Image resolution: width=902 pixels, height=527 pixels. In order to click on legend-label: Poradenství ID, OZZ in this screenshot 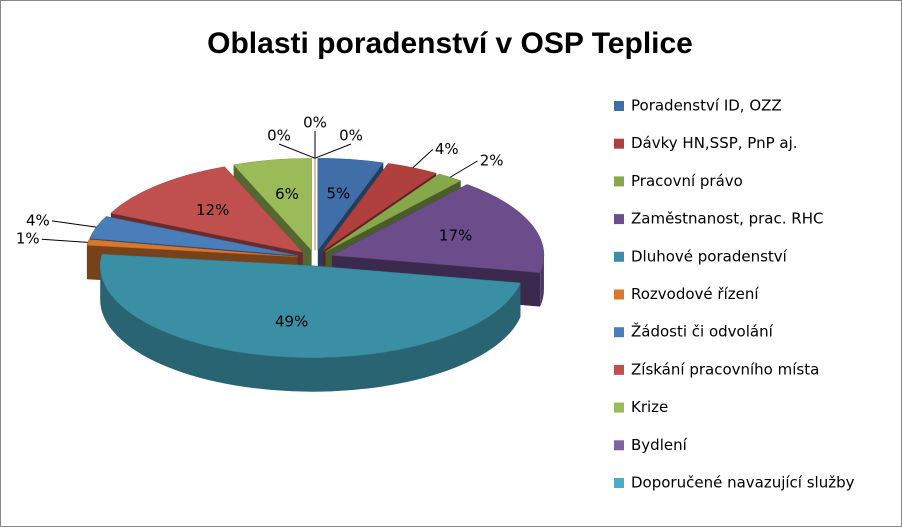, I will do `click(706, 106)`.